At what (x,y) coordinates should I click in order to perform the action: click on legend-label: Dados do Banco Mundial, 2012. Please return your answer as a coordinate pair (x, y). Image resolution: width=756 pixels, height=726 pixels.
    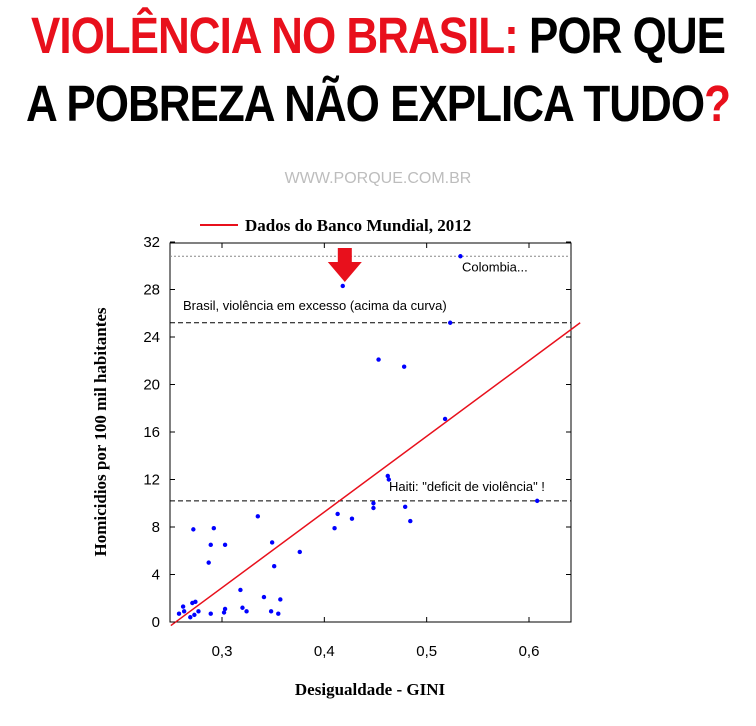
    Looking at the image, I should click on (358, 225).